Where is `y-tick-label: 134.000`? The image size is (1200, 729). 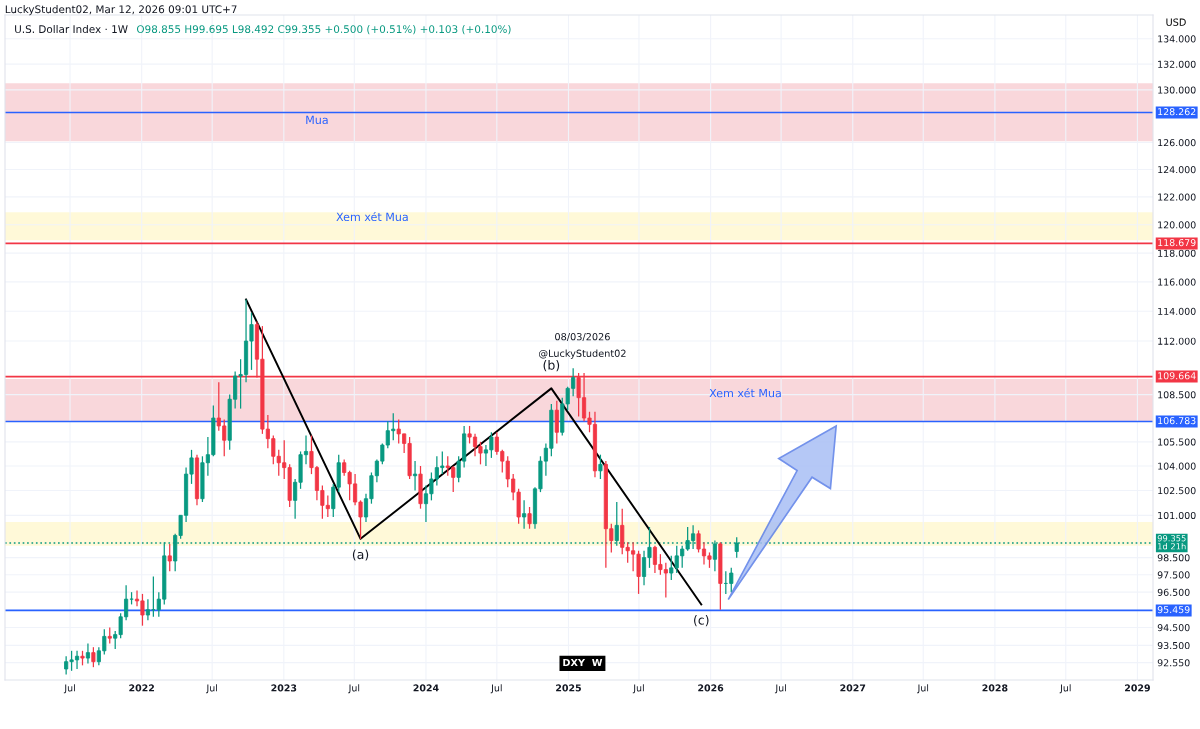 y-tick-label: 134.000 is located at coordinates (1177, 39).